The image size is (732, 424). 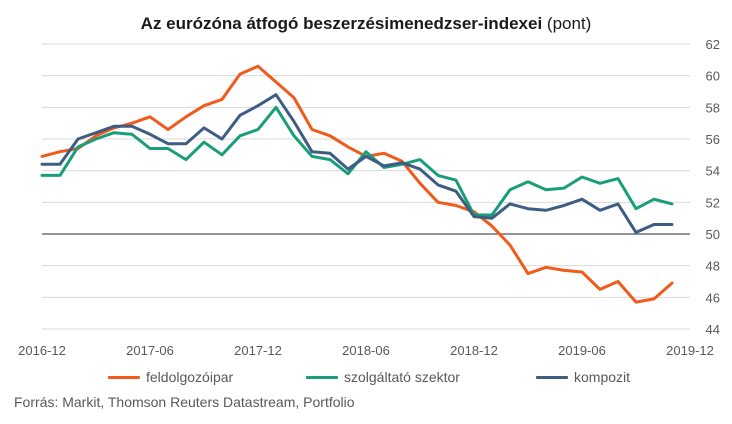 I want to click on y-tick-label: 52, so click(x=713, y=202).